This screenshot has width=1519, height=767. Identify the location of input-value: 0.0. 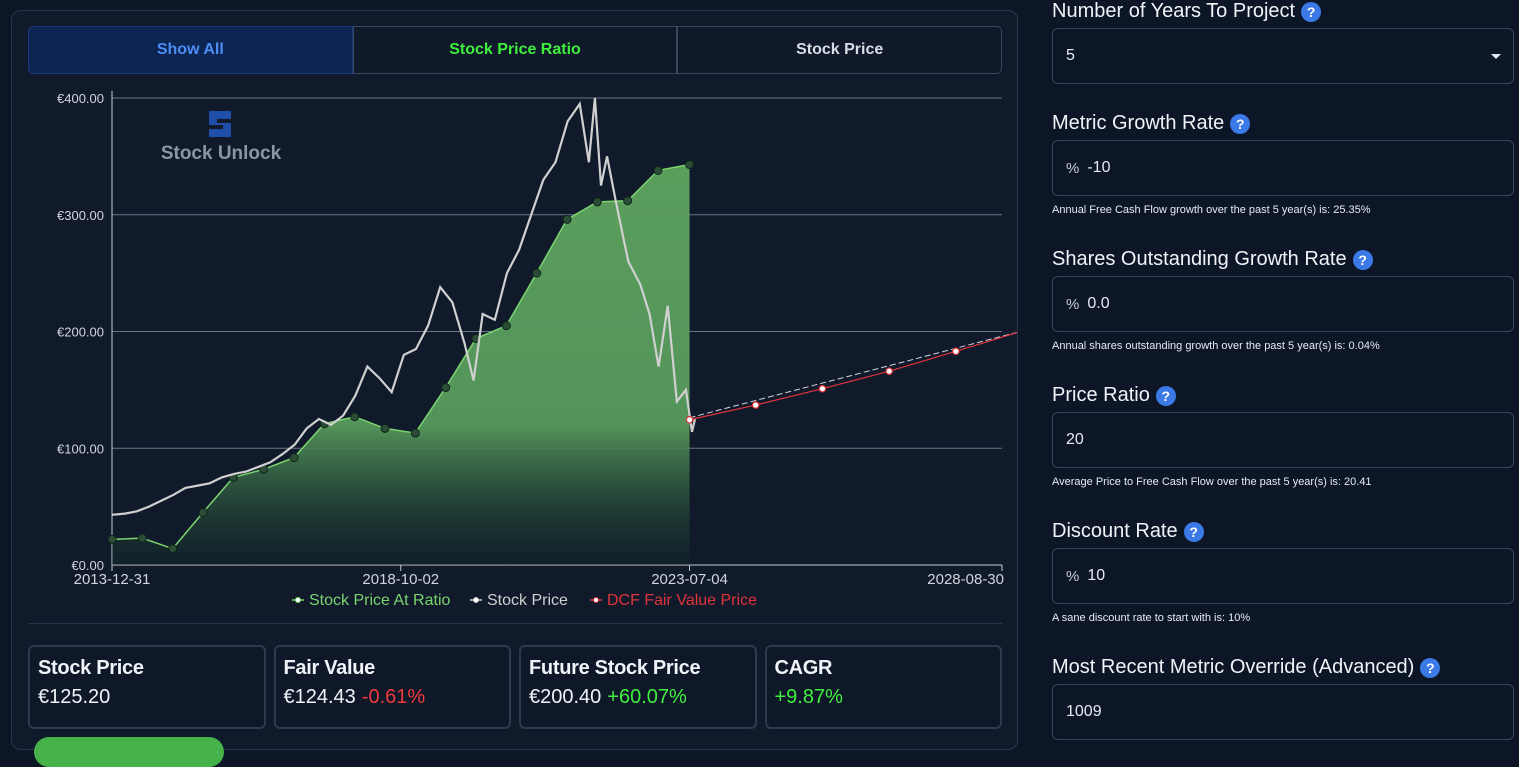
(1098, 303).